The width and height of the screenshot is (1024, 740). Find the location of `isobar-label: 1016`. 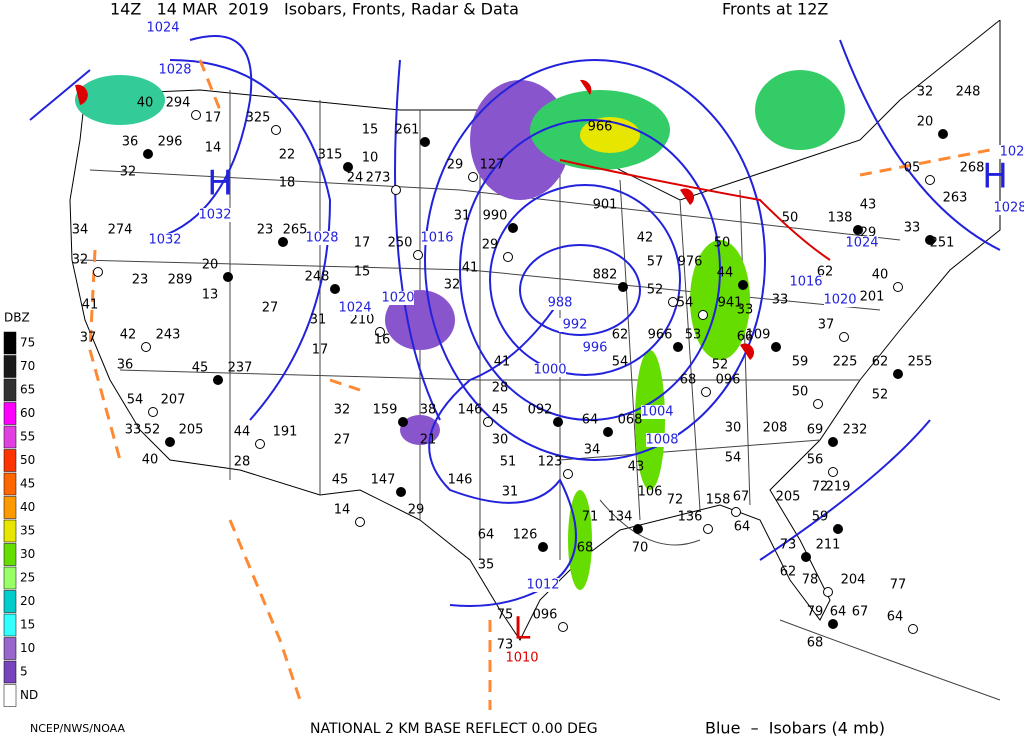

isobar-label: 1016 is located at coordinates (436, 238).